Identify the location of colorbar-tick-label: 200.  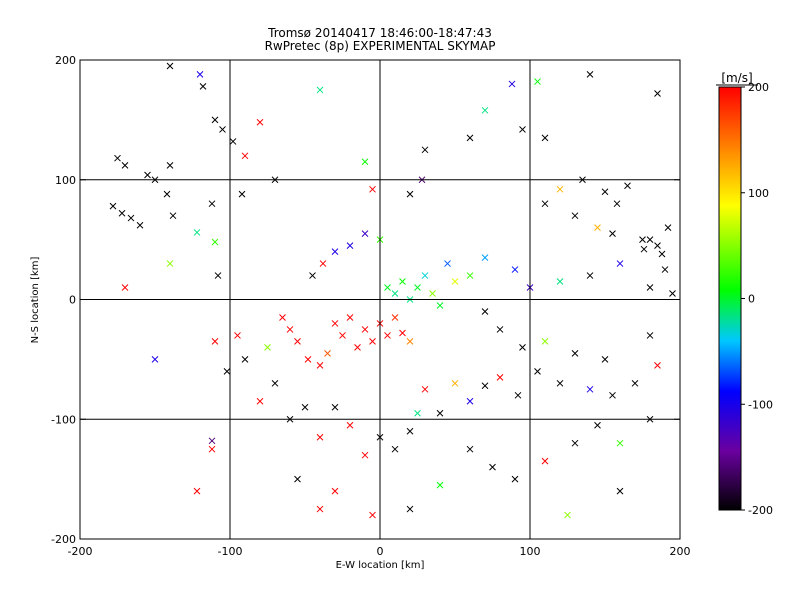
(758, 87).